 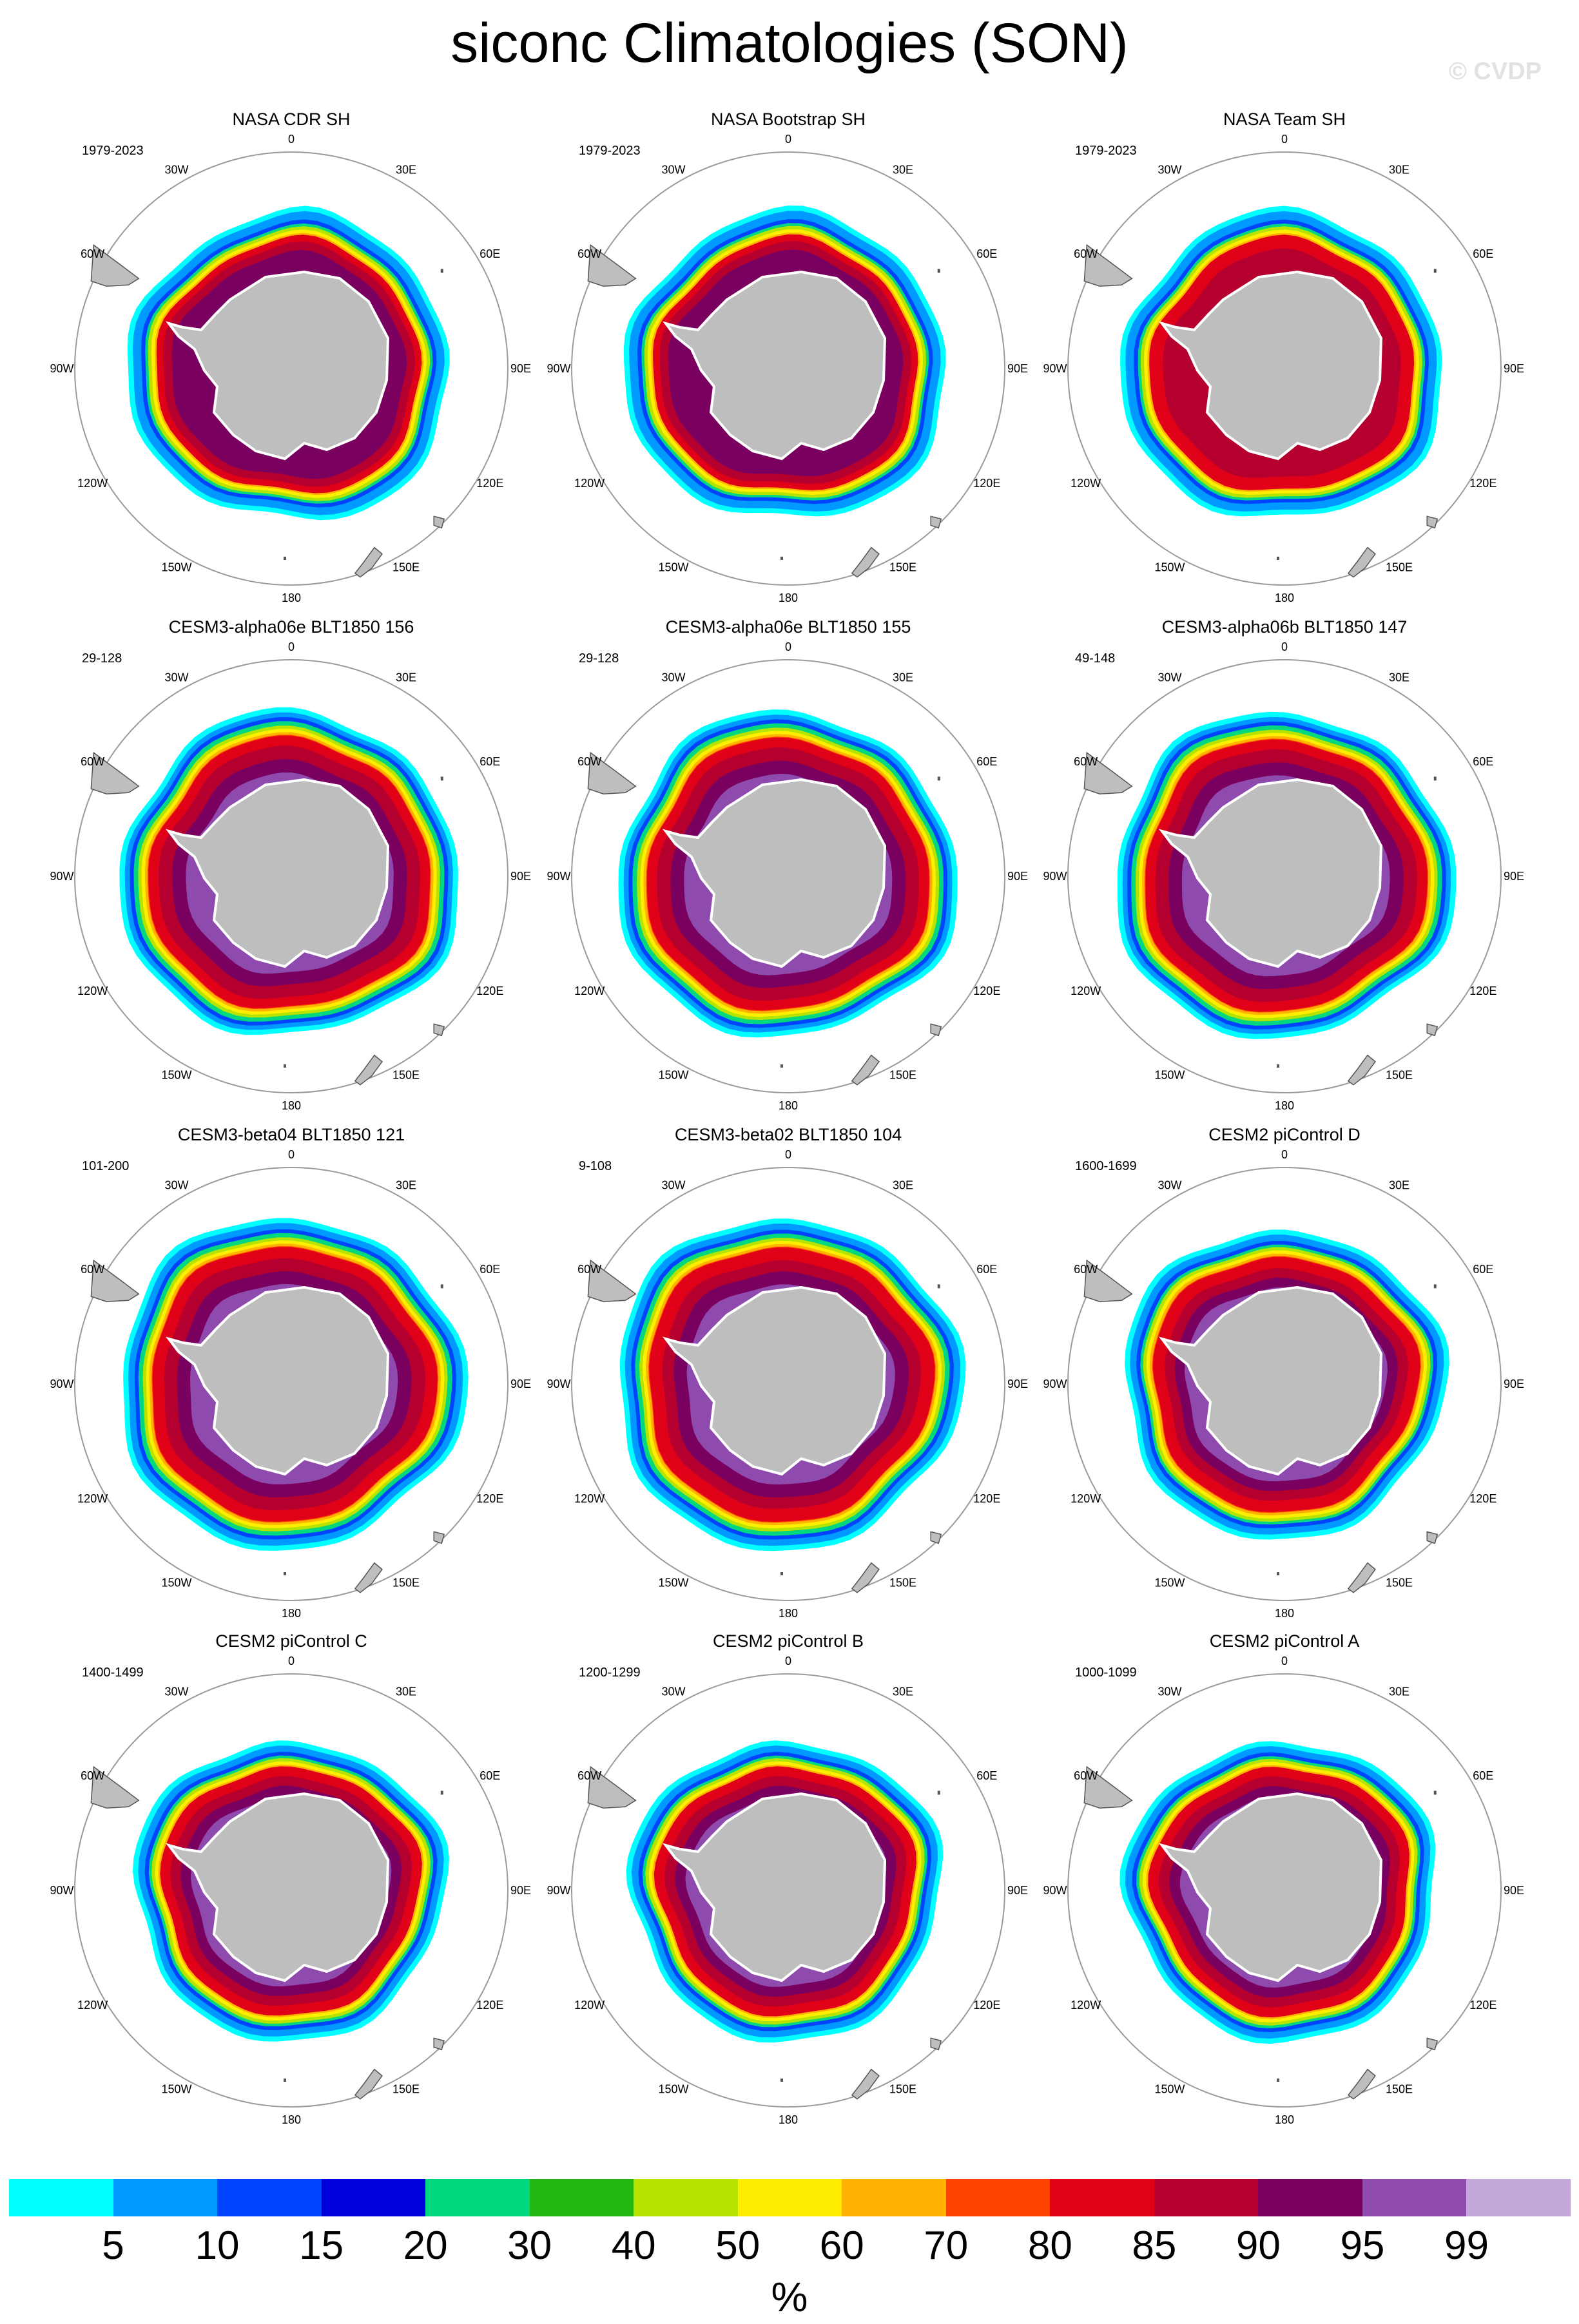 I want to click on panel-title: CESM2 piControl D, so click(x=1284, y=1134).